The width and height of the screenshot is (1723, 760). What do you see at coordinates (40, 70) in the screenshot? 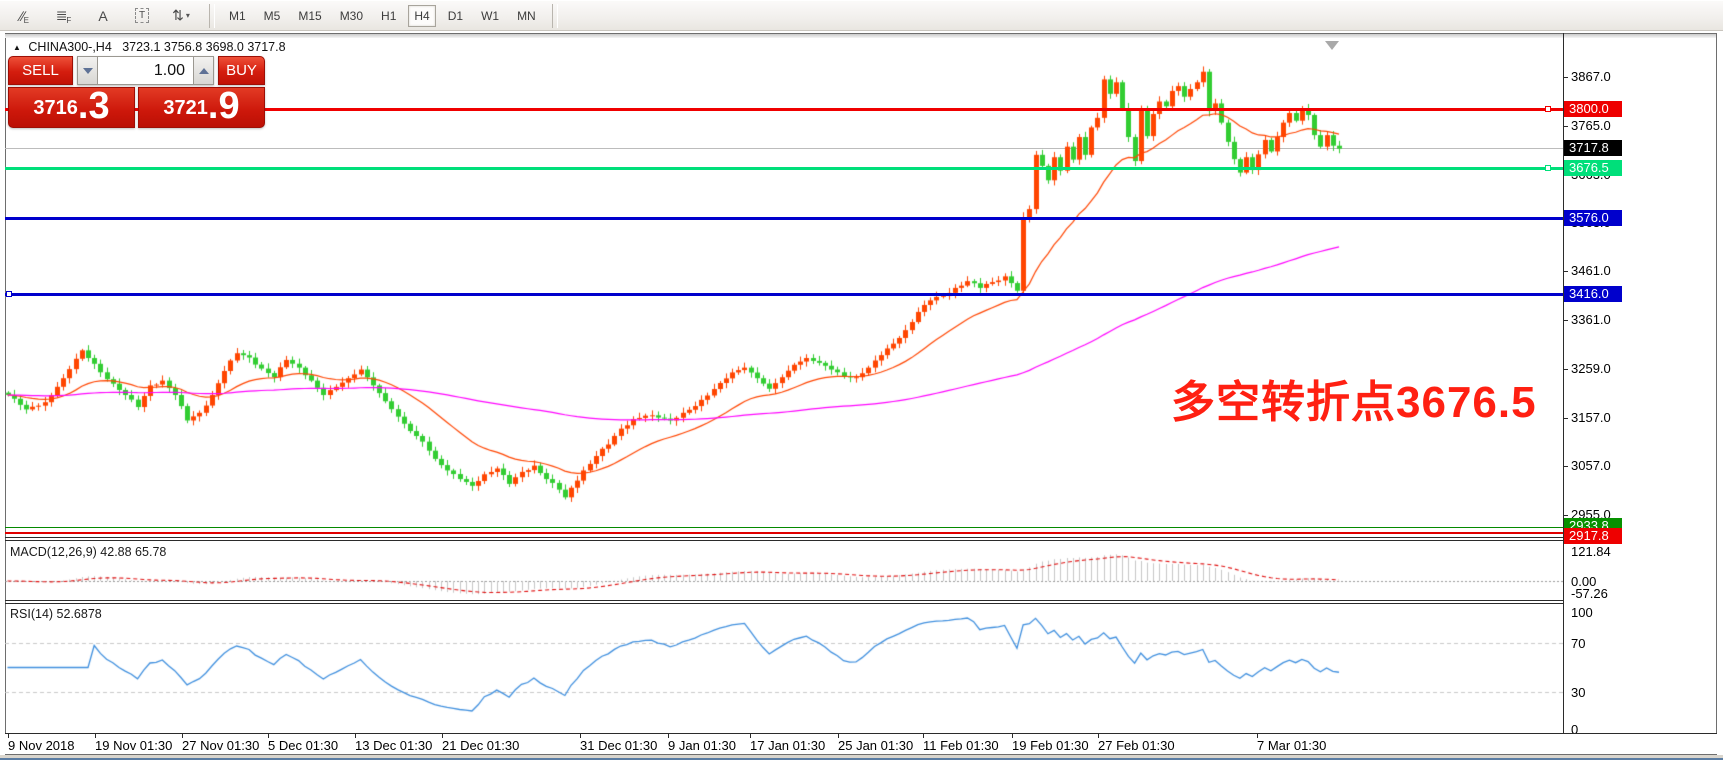
I see `sell-button: SELL` at bounding box center [40, 70].